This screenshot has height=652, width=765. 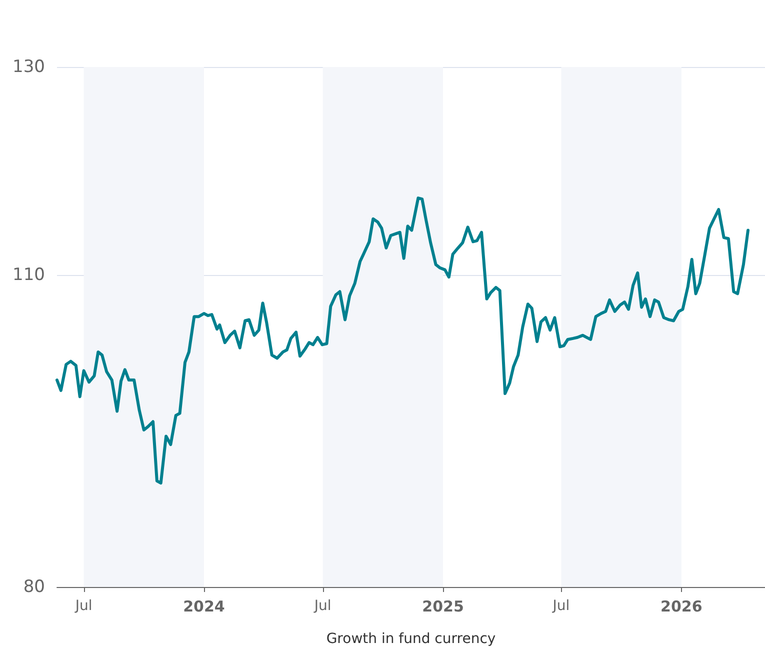 What do you see at coordinates (681, 607) in the screenshot?
I see `x-tick-label: 2026` at bounding box center [681, 607].